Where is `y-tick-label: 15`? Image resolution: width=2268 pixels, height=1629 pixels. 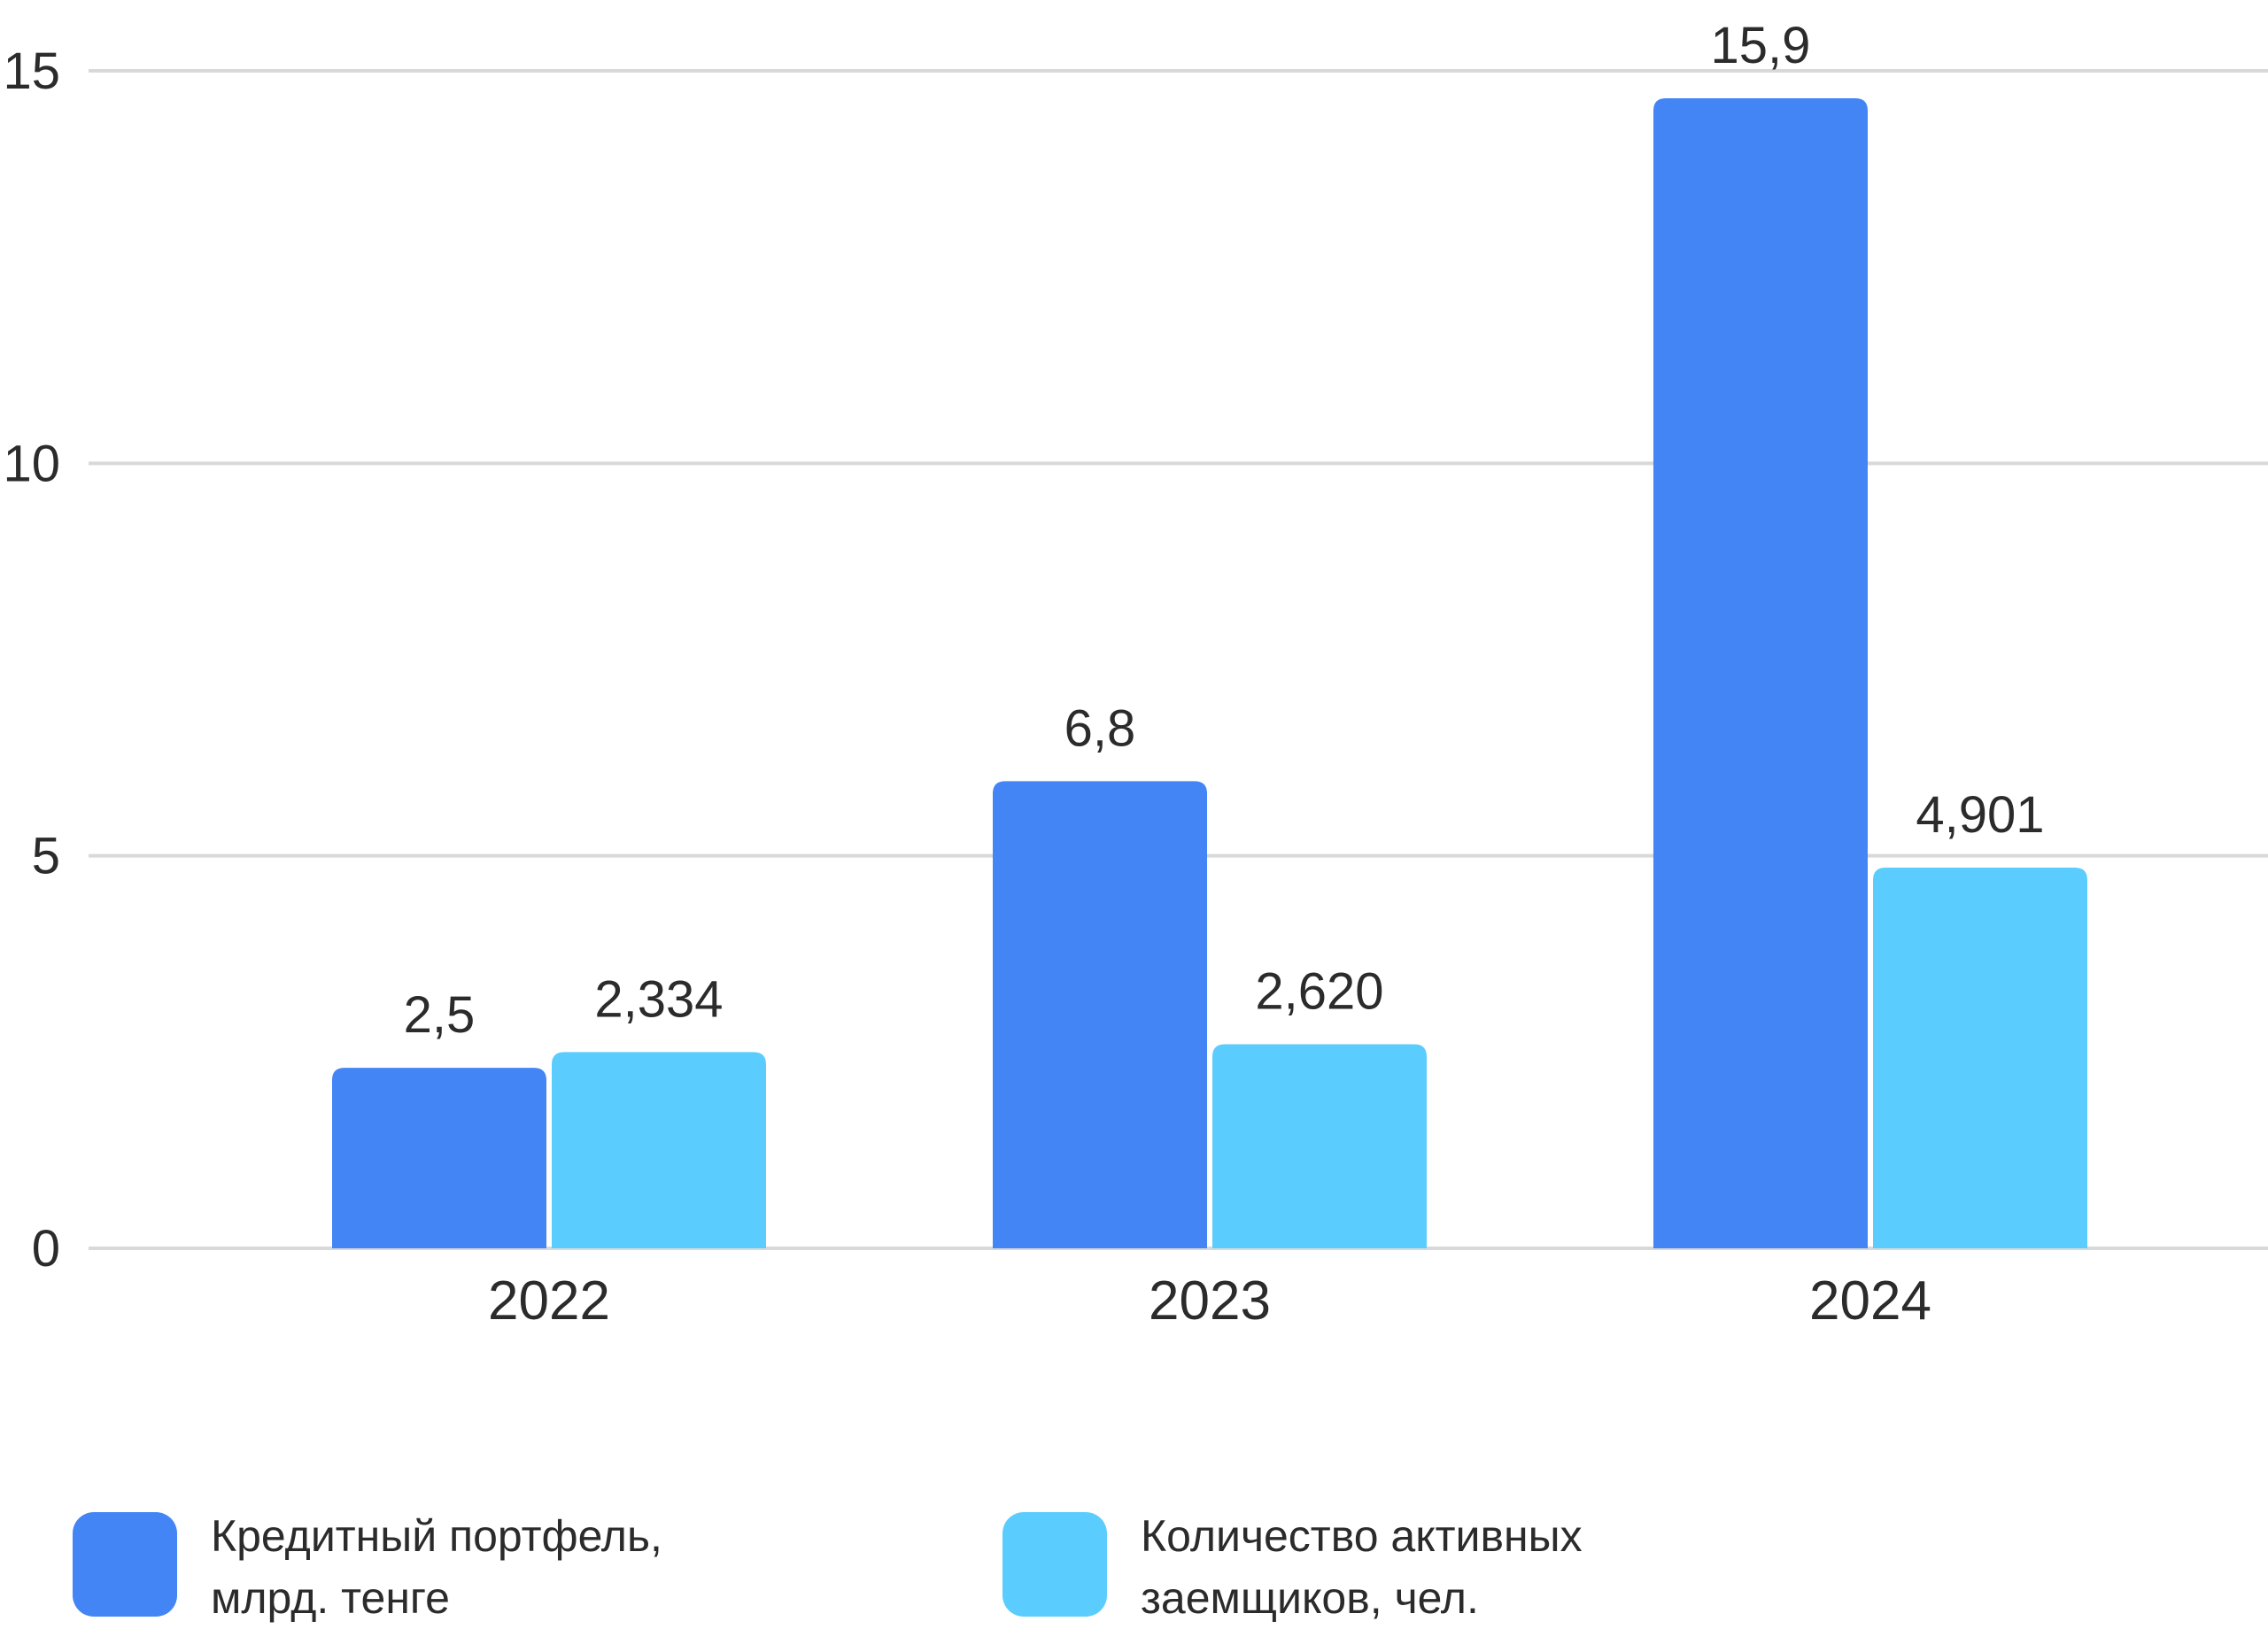
y-tick-label: 15 is located at coordinates (31, 71).